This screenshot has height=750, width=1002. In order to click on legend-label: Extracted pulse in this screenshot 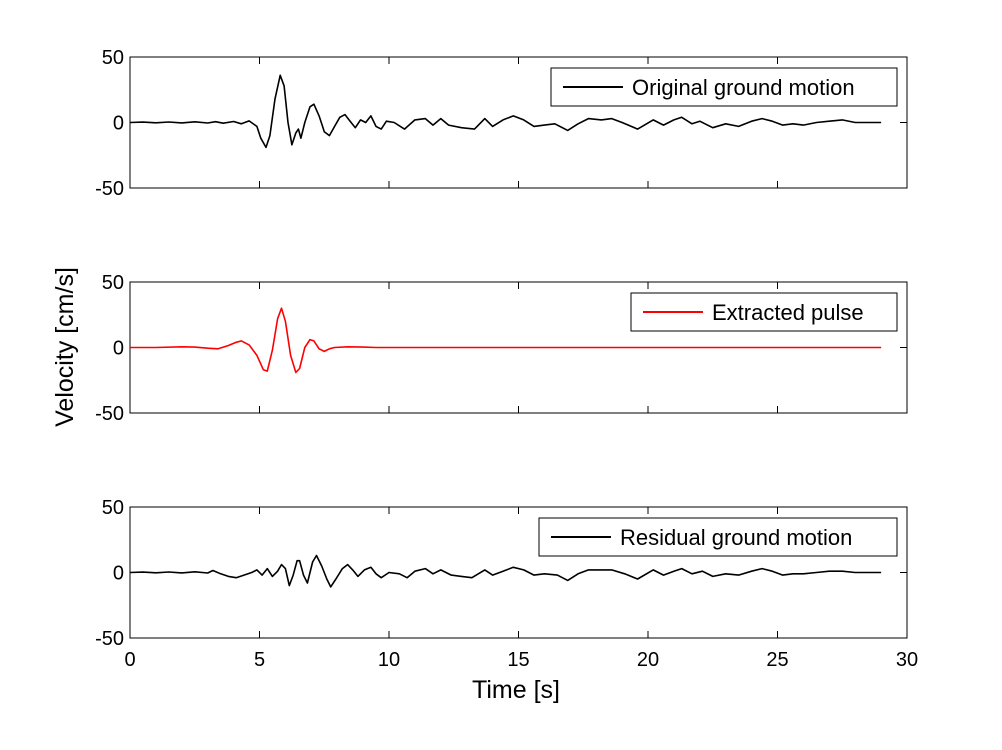, I will do `click(788, 312)`.